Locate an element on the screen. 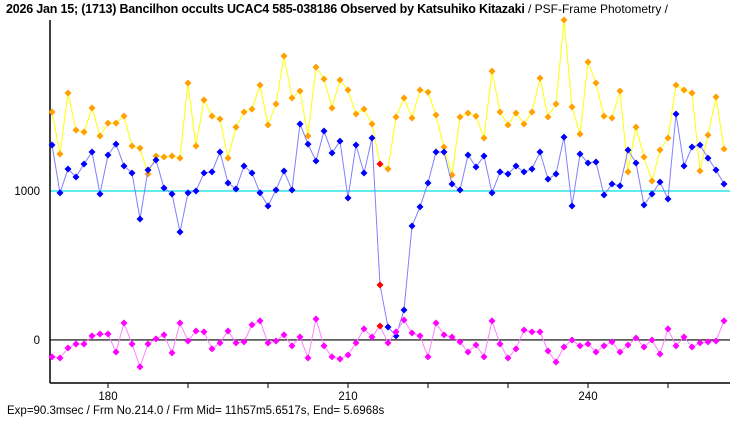 The image size is (740, 425). subtitle-text: / PSF-Frame Photometry / is located at coordinates (596, 9).